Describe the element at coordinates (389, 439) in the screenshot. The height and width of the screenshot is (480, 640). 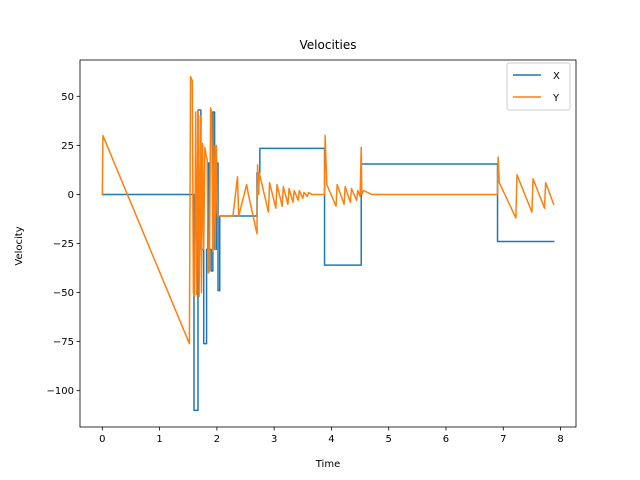
I see `x-tick-label: 5` at that location.